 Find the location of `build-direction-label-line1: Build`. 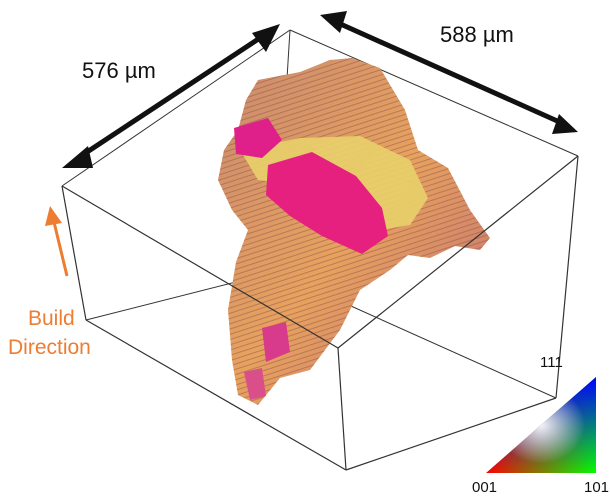

build-direction-label-line1: Build is located at coordinates (51, 318).